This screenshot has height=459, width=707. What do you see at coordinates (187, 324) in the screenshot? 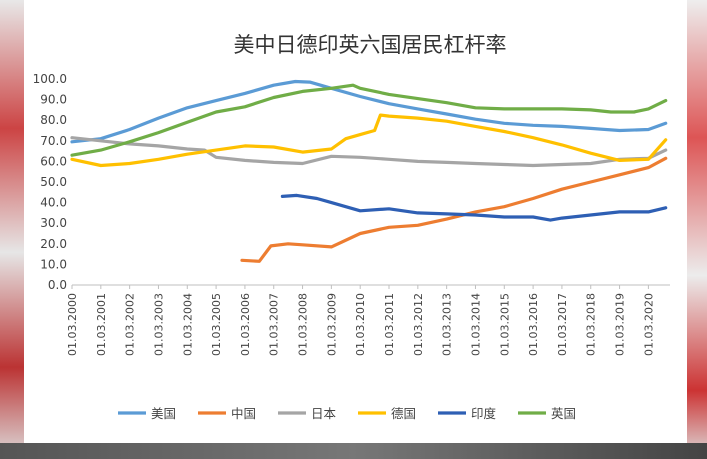
I see `x-tick-label: 01.03.2004` at bounding box center [187, 324].